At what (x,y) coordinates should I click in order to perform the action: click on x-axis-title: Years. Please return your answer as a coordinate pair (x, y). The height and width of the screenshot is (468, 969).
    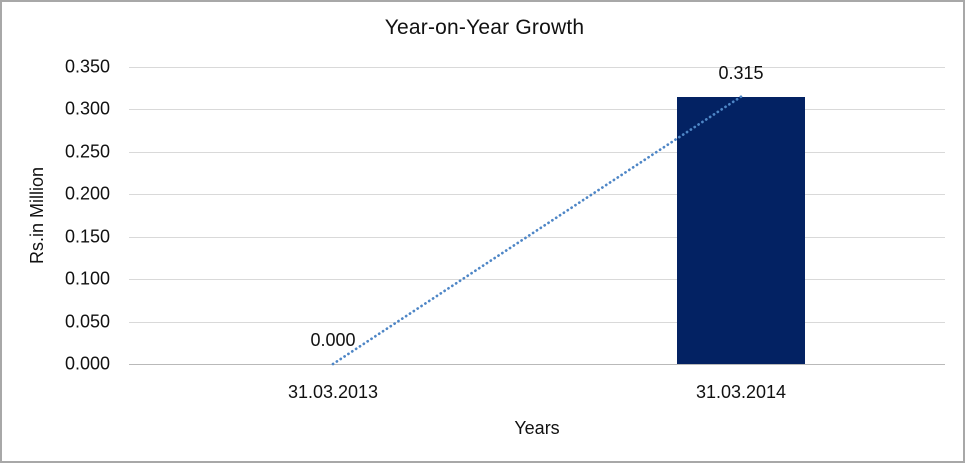
    Looking at the image, I should click on (537, 428).